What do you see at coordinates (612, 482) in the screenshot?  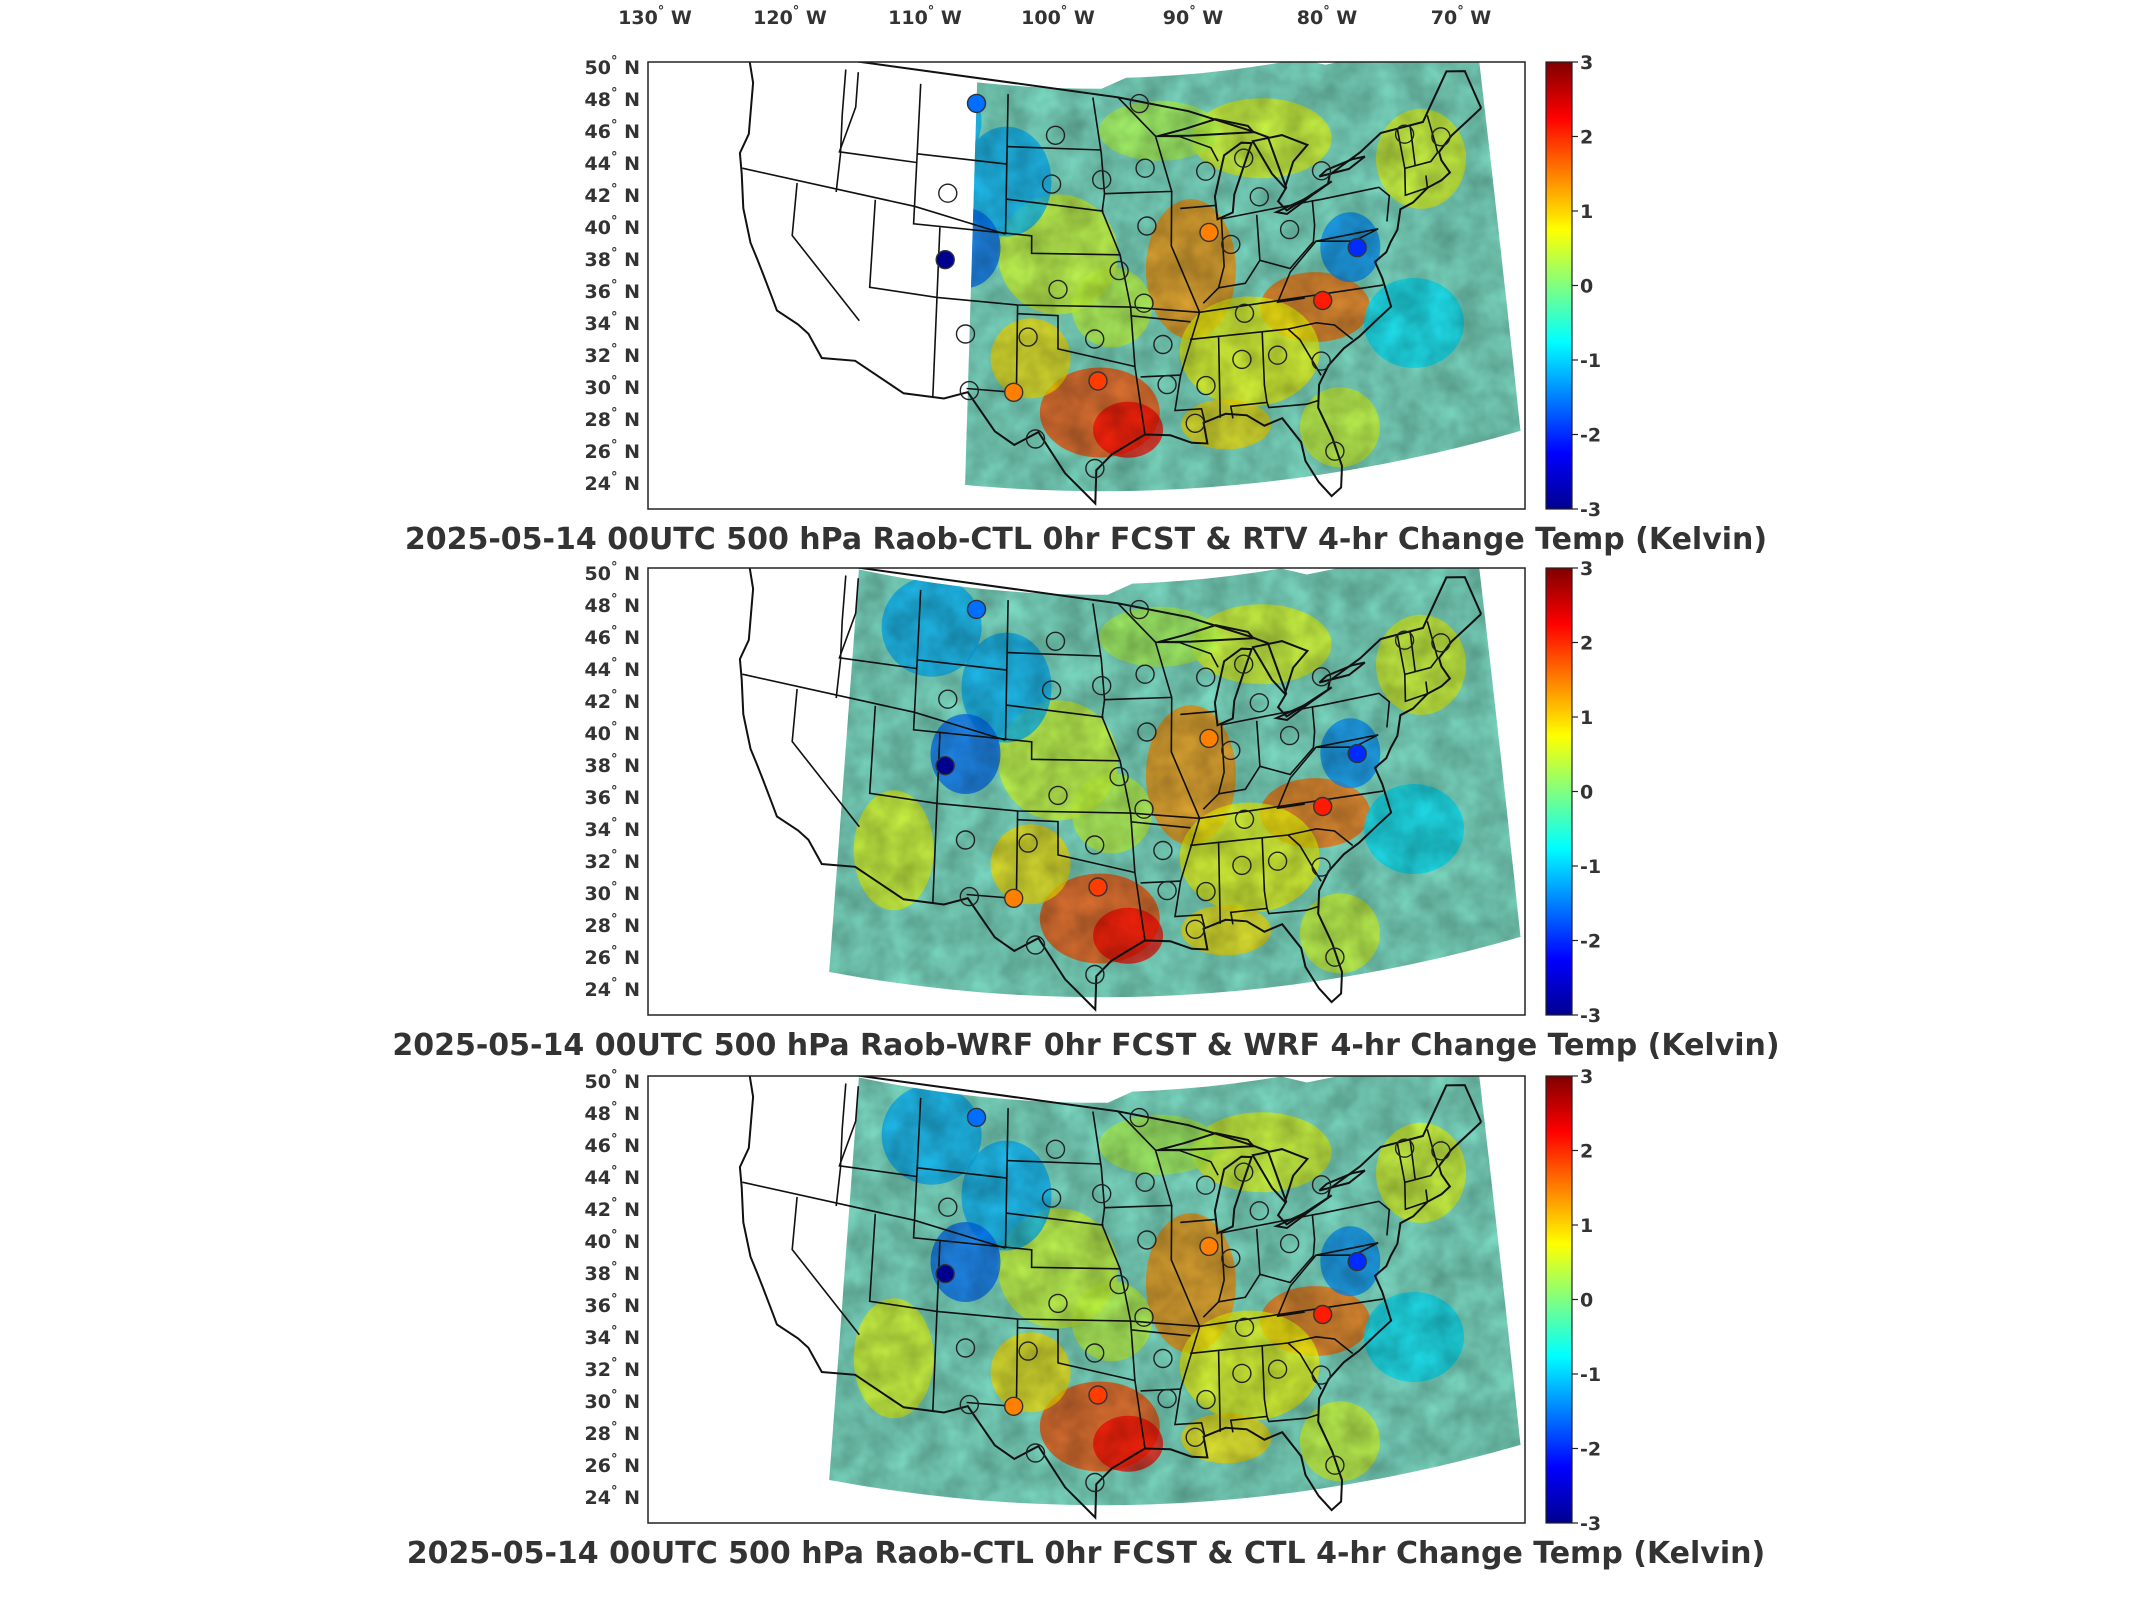 I see `lat-label: 24° N` at bounding box center [612, 482].